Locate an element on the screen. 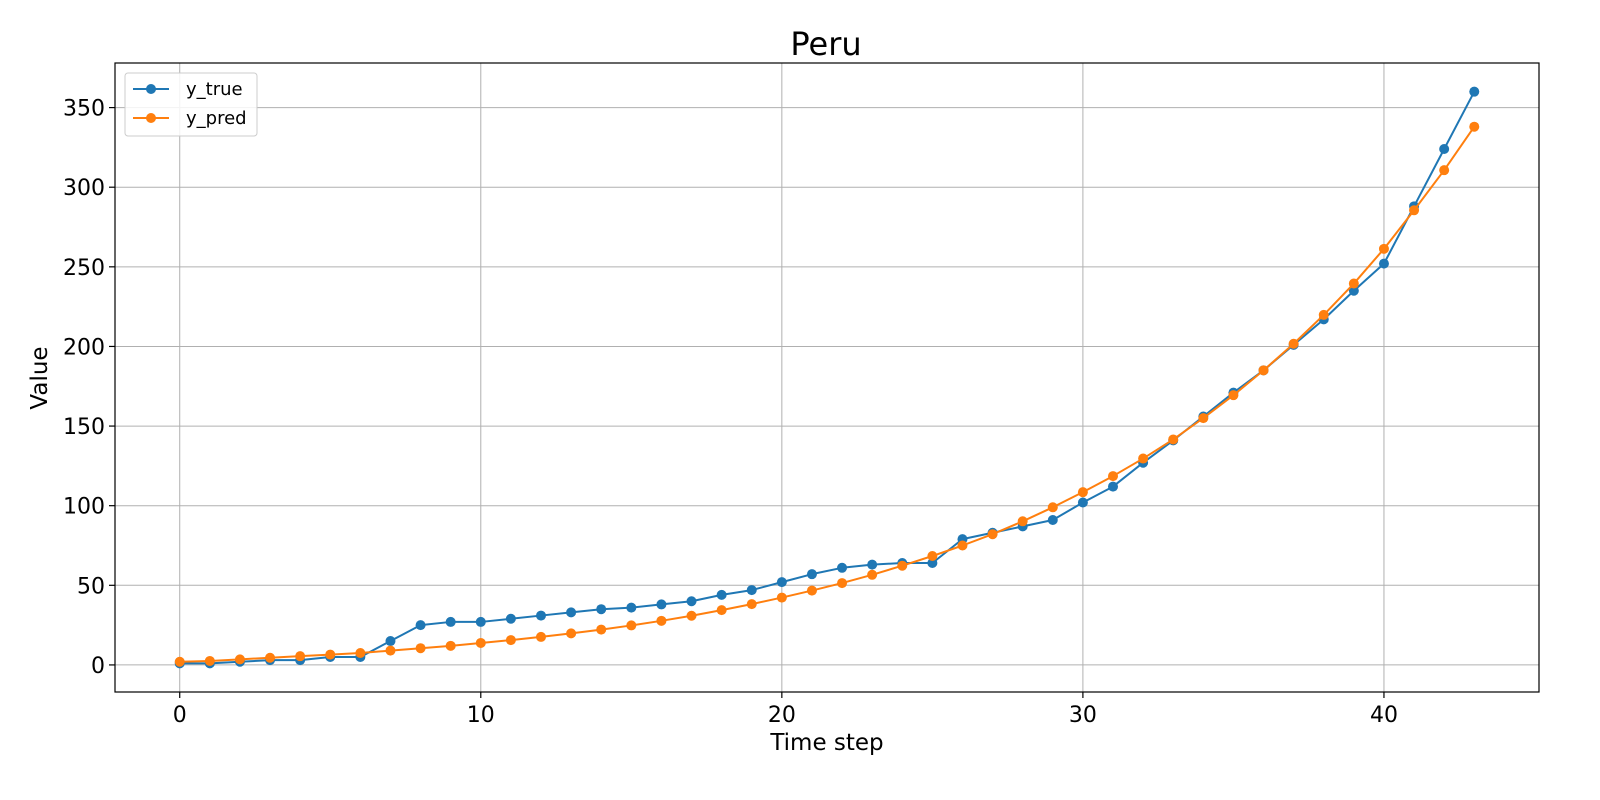 The image size is (1600, 800). y-tick-label: 250 is located at coordinates (84, 268).